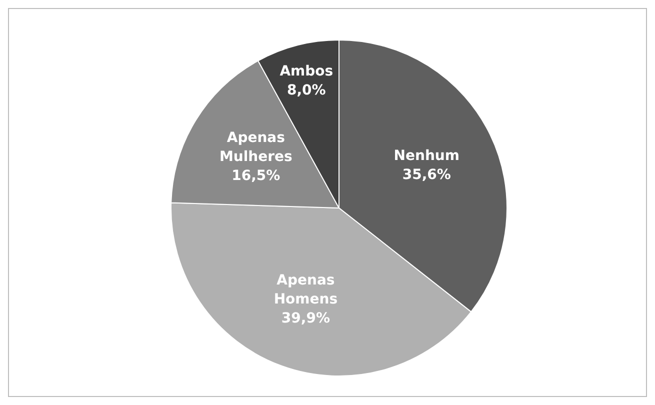 The width and height of the screenshot is (655, 405). What do you see at coordinates (256, 176) in the screenshot?
I see `data-label: 16,5%` at bounding box center [256, 176].